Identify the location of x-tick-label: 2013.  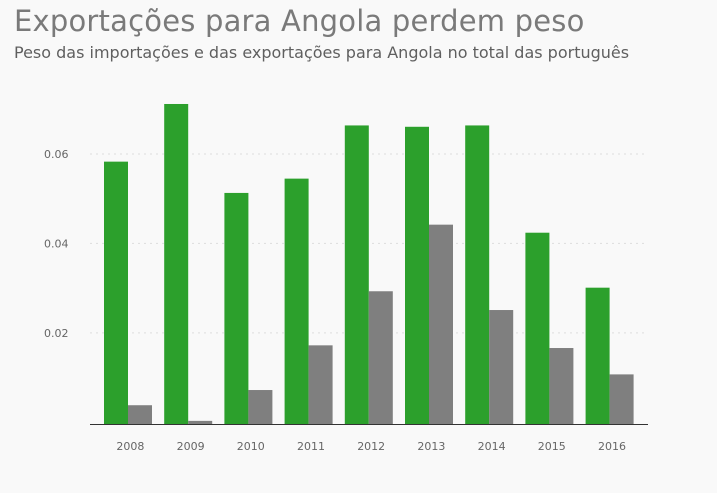
(431, 446).